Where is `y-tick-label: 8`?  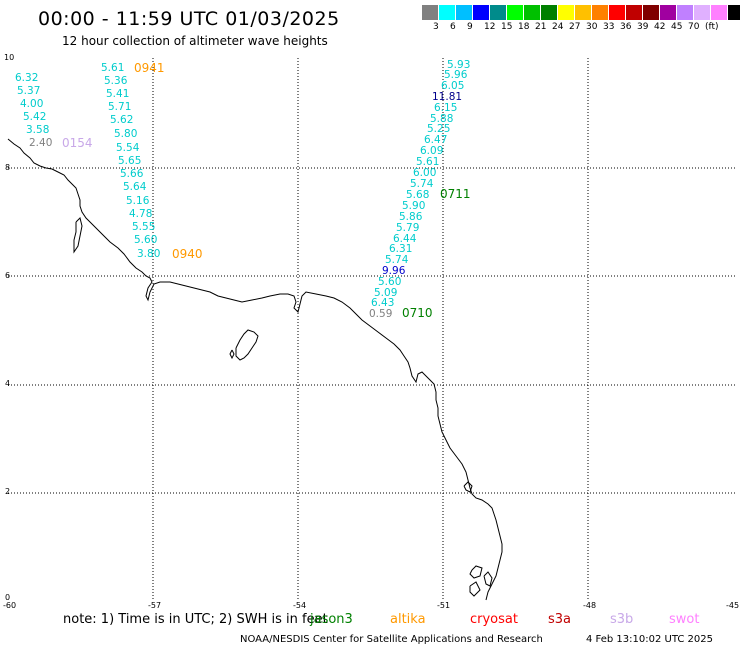 y-tick-label: 8 is located at coordinates (7, 167).